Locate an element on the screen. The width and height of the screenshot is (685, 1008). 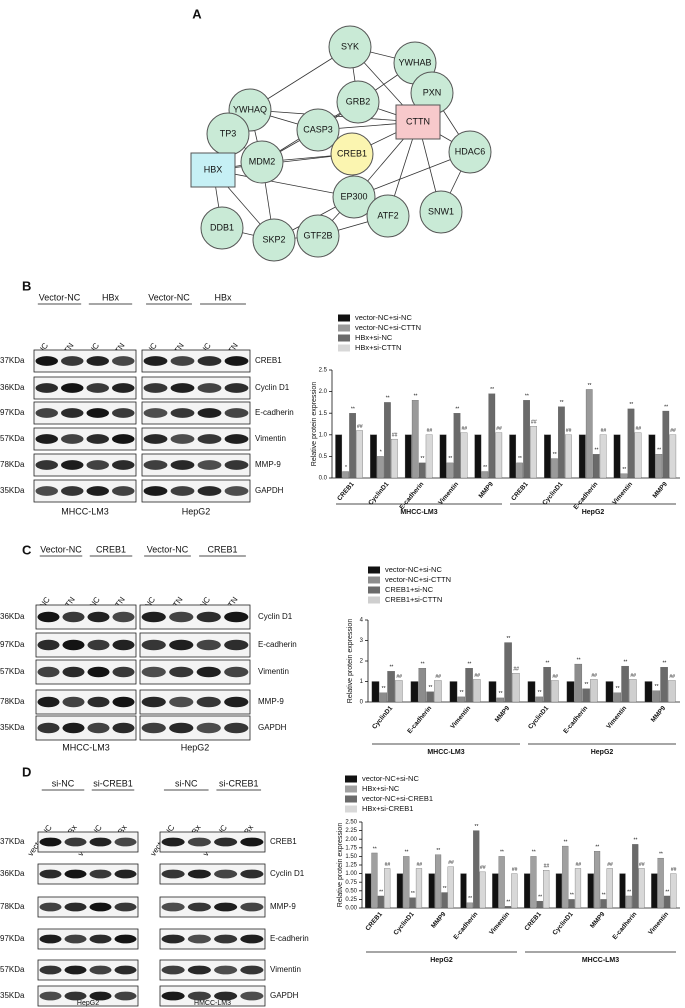
y-tick-label: 2.00 is located at coordinates (351, 840).